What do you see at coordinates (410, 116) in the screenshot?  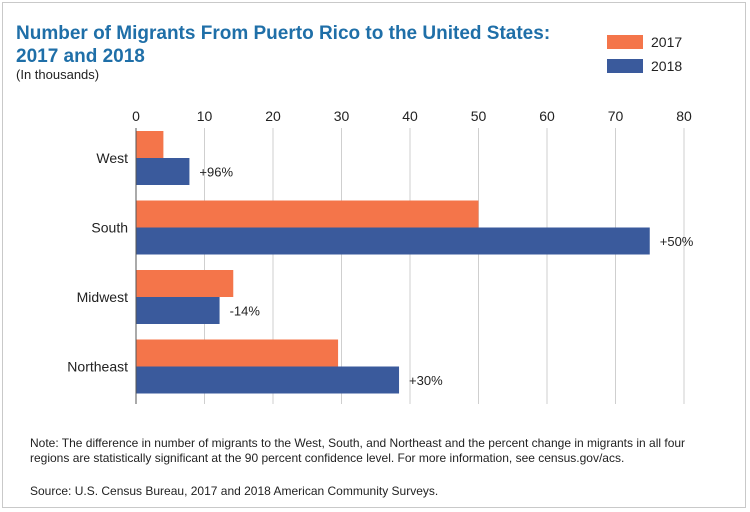 I see `x-tick-label: 40` at bounding box center [410, 116].